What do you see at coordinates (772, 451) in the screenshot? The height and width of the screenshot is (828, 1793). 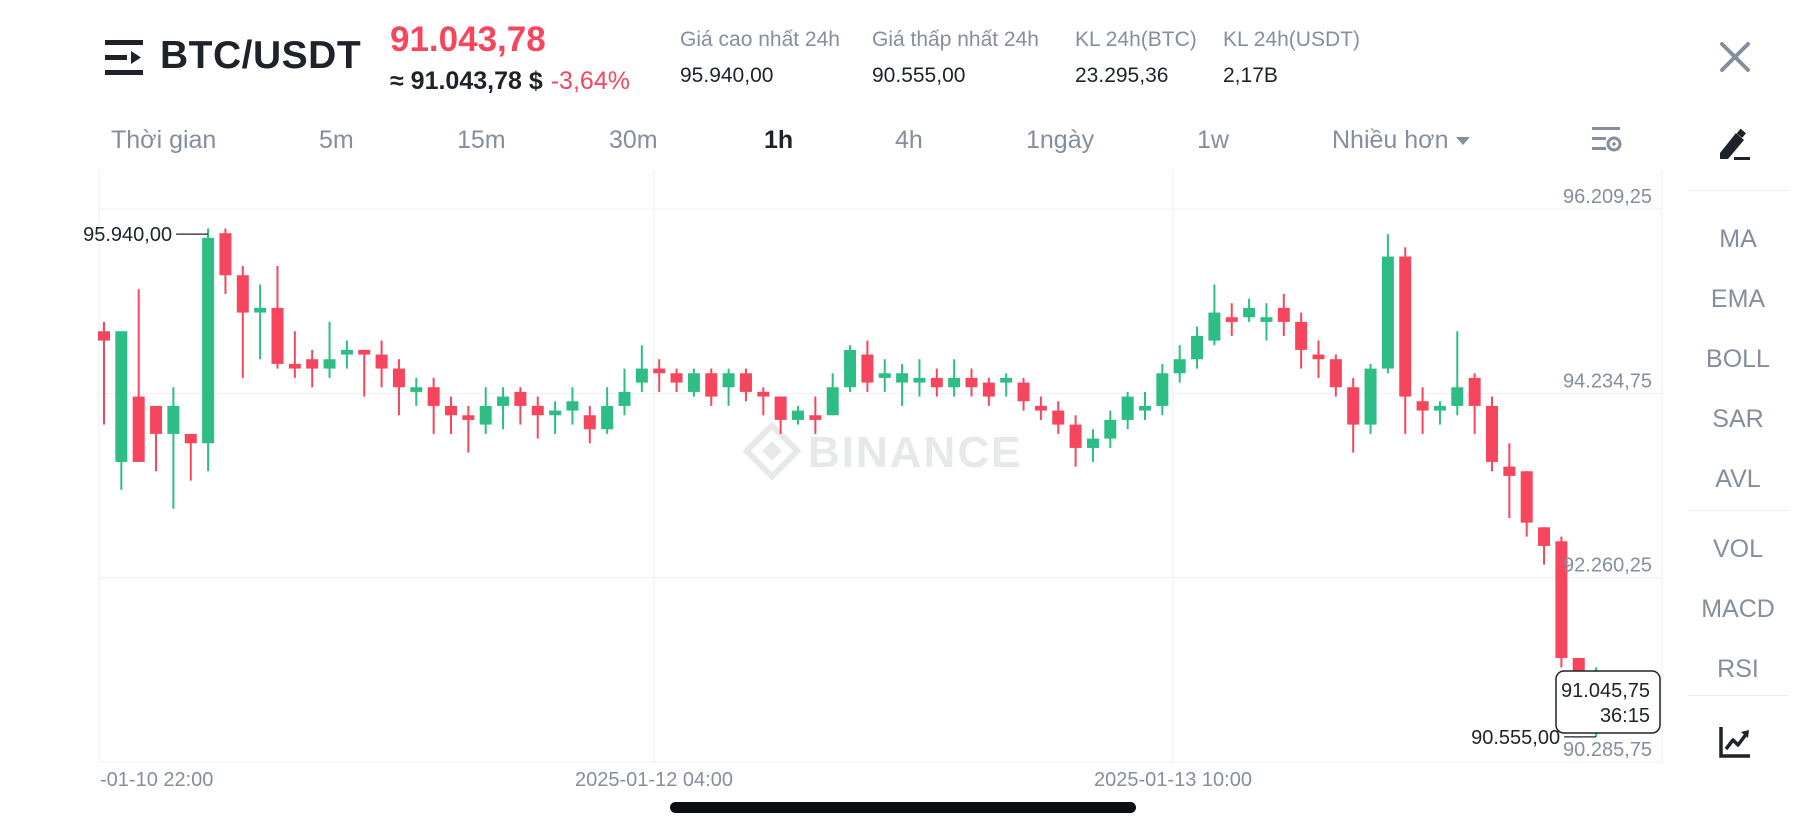 I see `binance-logo-icon` at bounding box center [772, 451].